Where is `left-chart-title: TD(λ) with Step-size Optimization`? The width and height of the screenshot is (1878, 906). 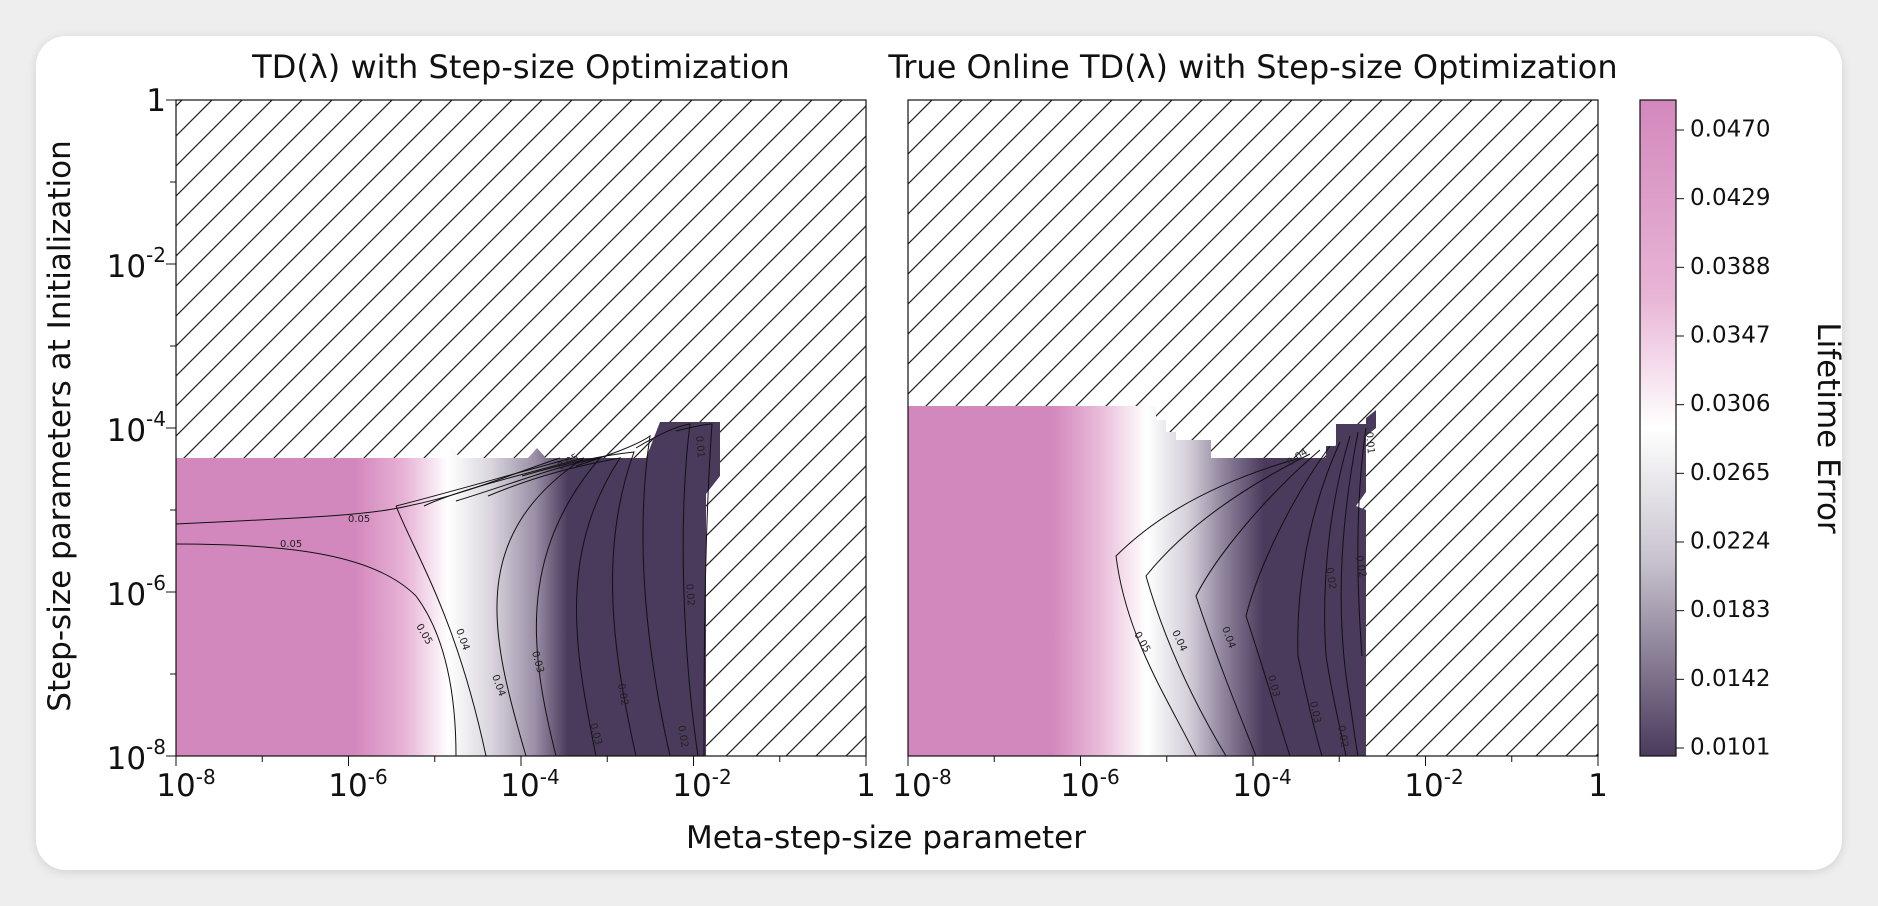 left-chart-title: TD(λ) with Step-size Optimization is located at coordinates (520, 67).